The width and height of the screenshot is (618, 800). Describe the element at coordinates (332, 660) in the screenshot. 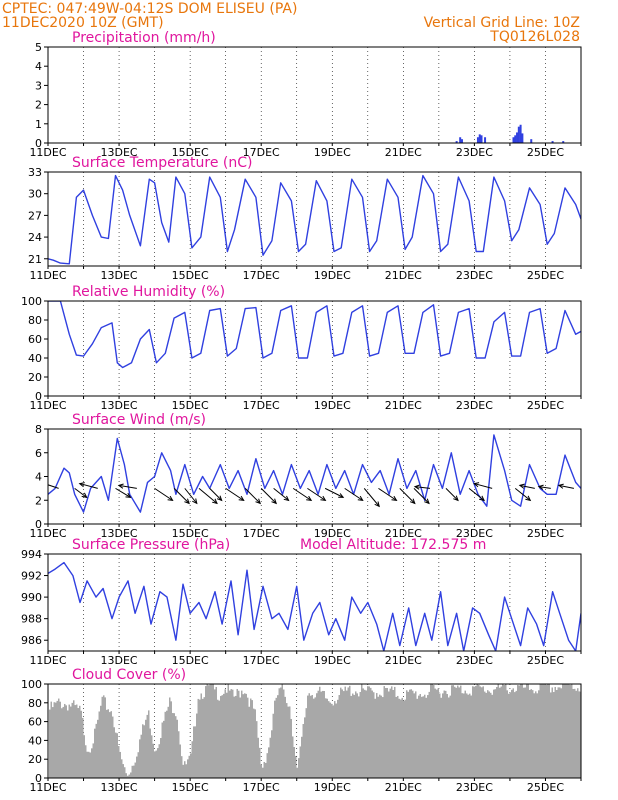

I see `pressure-xtick-label: 19DEC` at that location.